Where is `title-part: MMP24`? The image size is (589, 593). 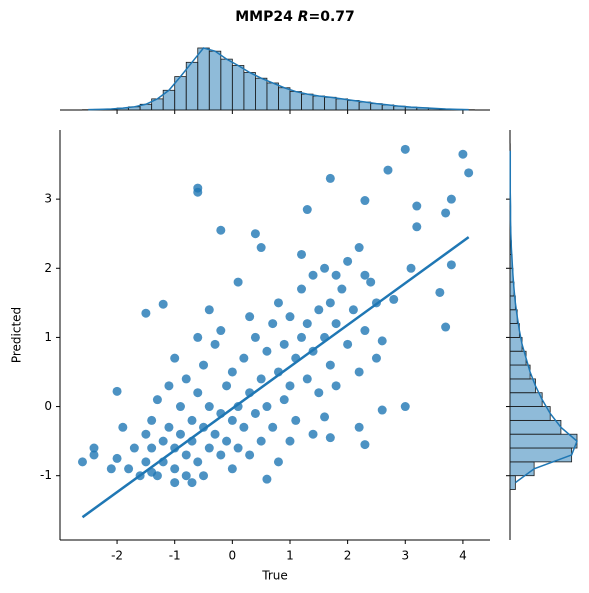
title-part: MMP24 is located at coordinates (266, 17).